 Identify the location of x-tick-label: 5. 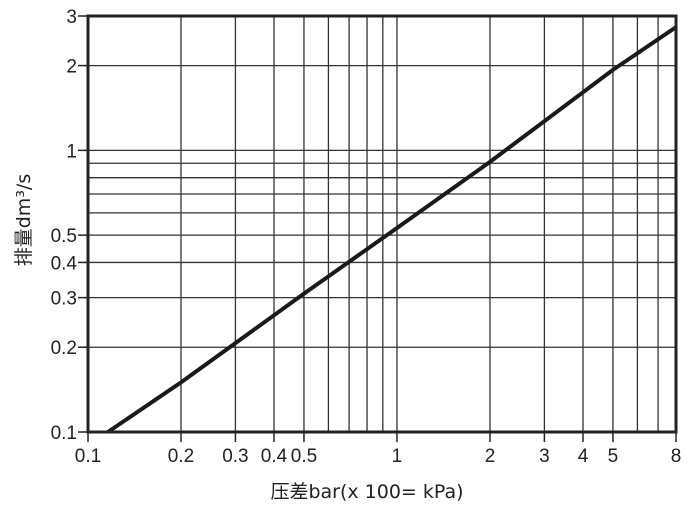
(613, 456).